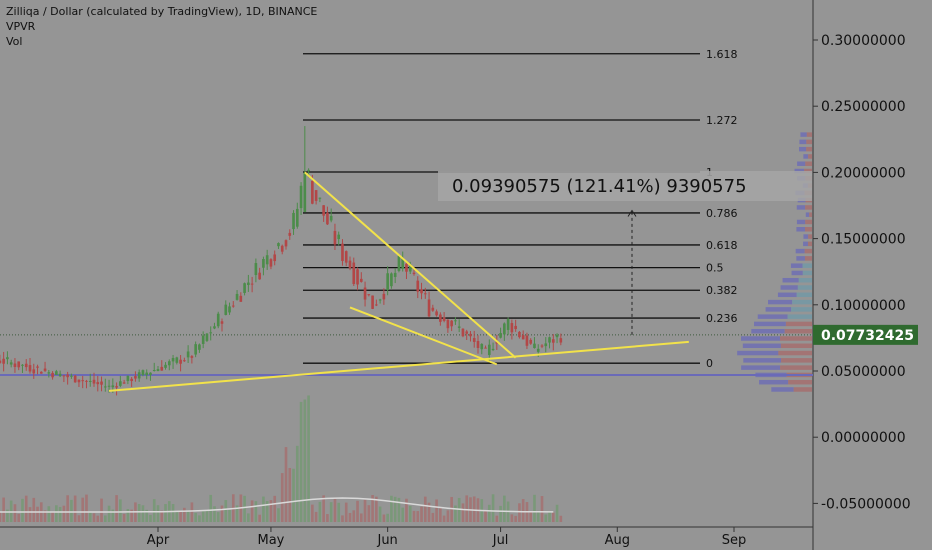 This screenshot has height=550, width=932. Describe the element at coordinates (14, 41) in the screenshot. I see `indicator-vol-label: Vol` at that location.